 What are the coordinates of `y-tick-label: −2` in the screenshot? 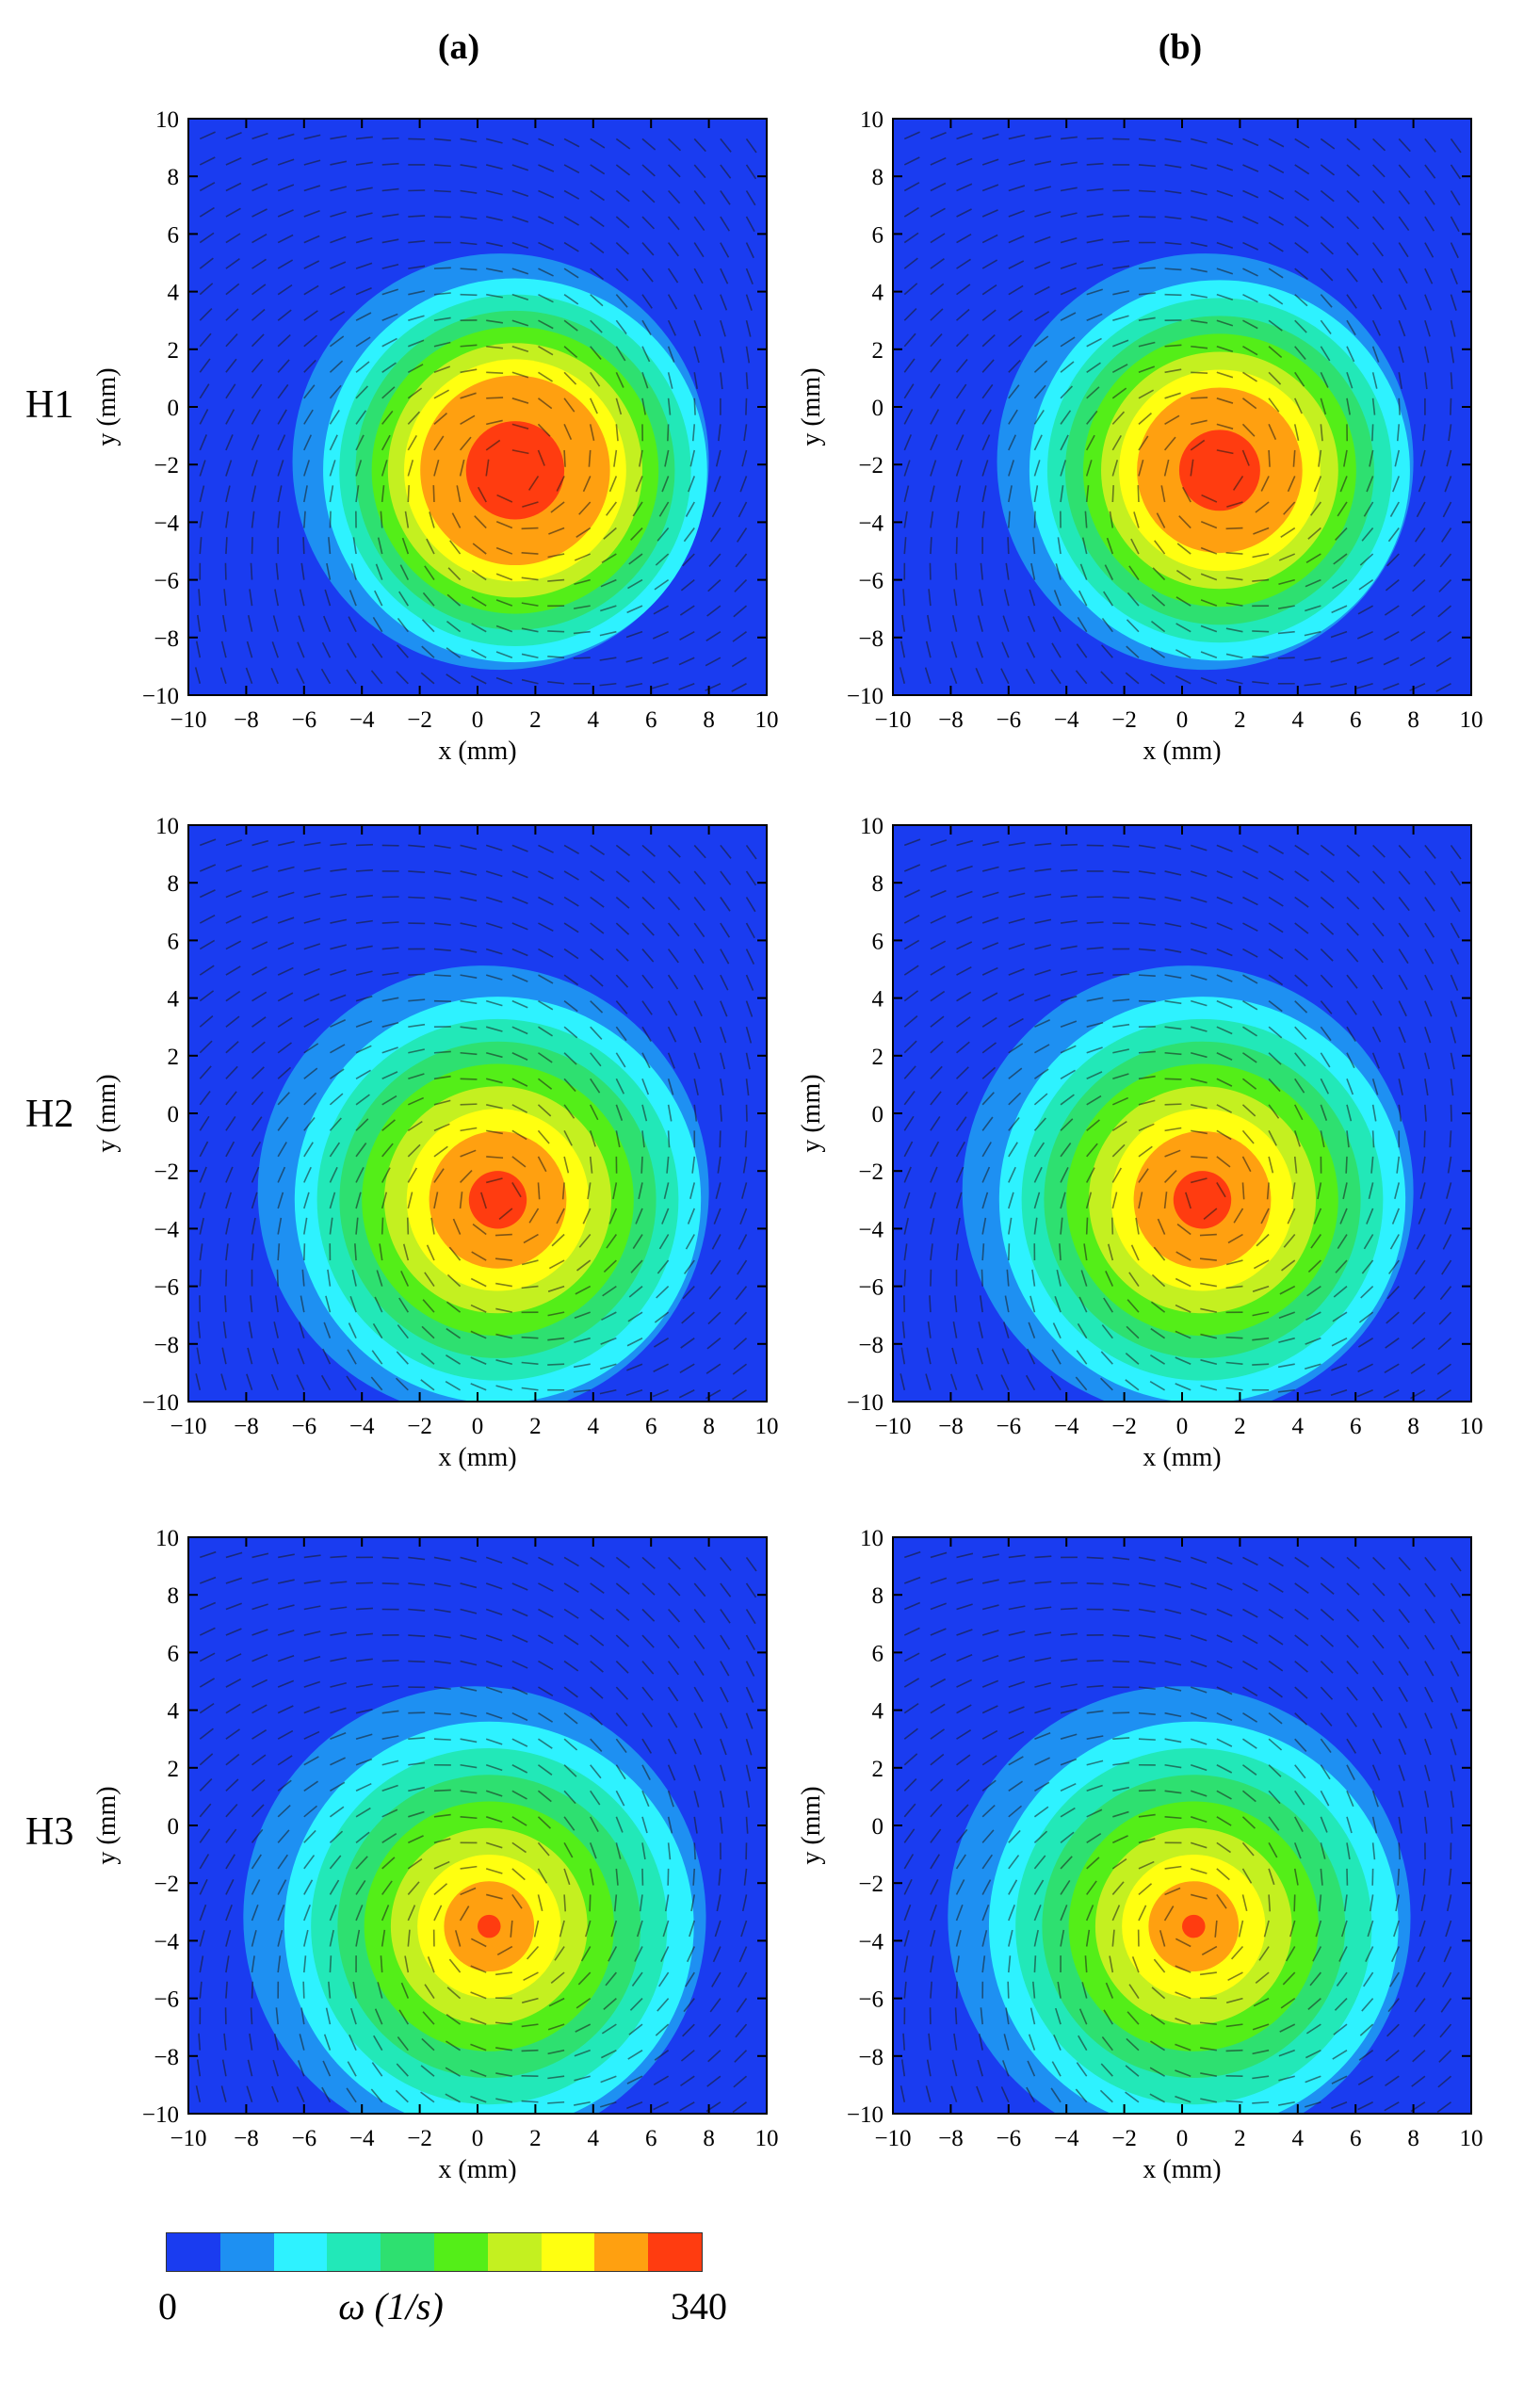 It's located at (166, 1885).